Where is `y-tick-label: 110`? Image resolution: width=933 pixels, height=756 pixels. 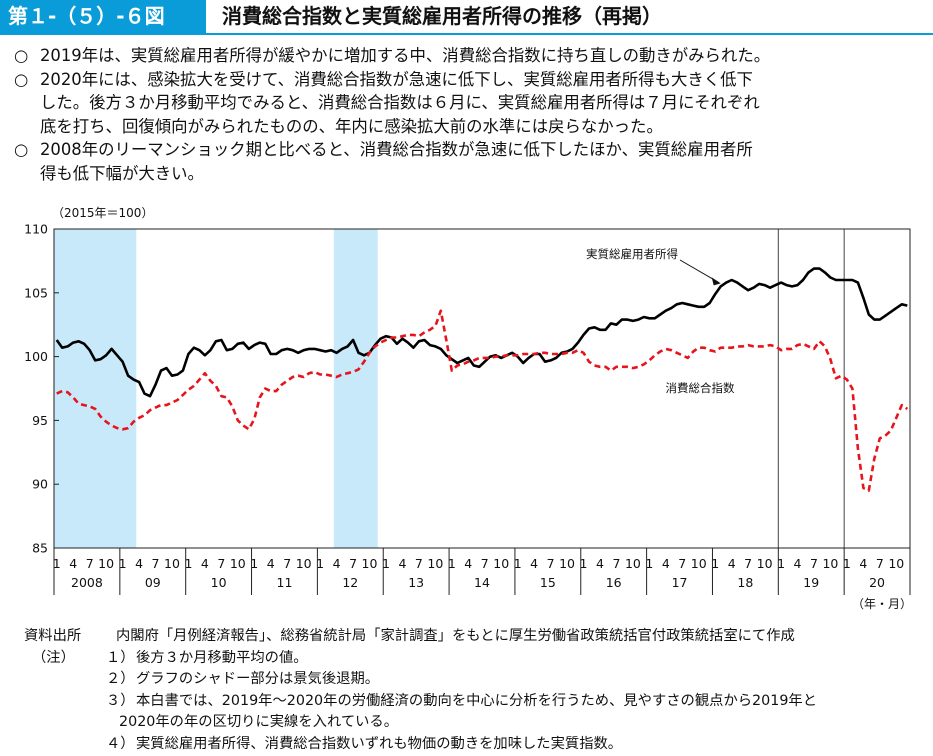 y-tick-label: 110 is located at coordinates (36, 229).